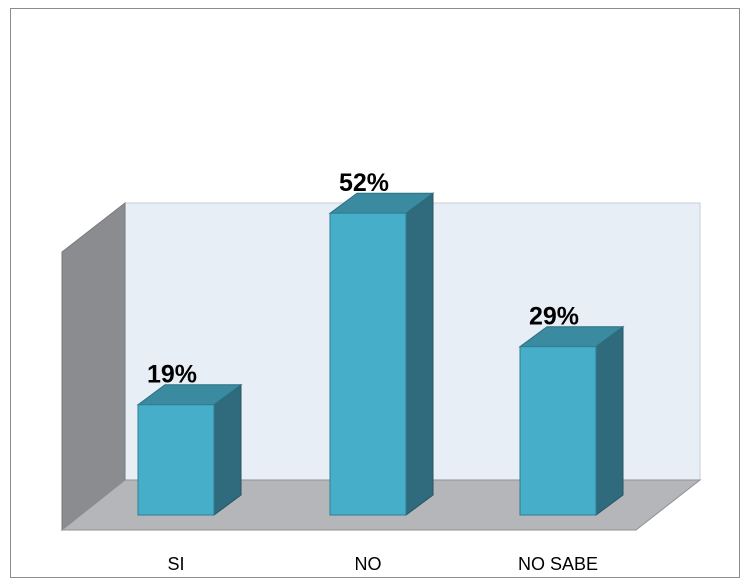 The height and width of the screenshot is (585, 744). I want to click on bar-si, so click(189, 449).